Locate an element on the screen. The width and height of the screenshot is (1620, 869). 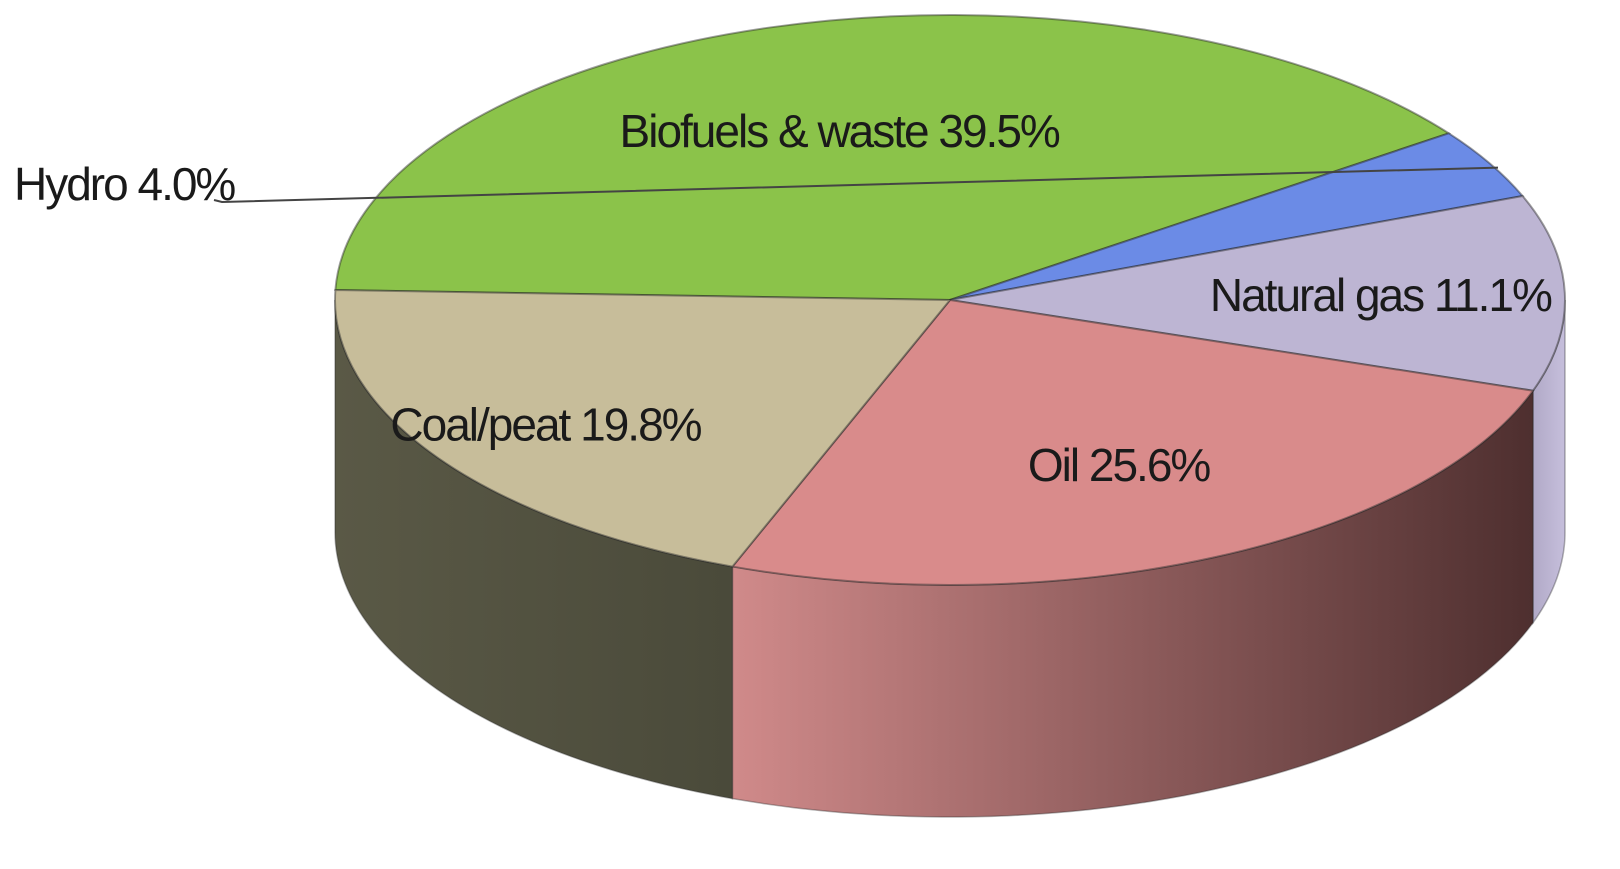
pie-slice-natural-gas is located at coordinates (1257, 293).